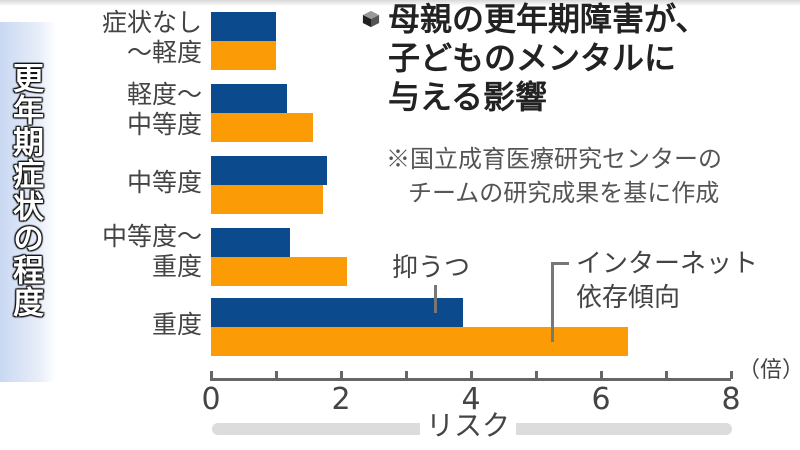 The width and height of the screenshot is (800, 450). What do you see at coordinates (371, 19) in the screenshot?
I see `cube-icon` at bounding box center [371, 19].